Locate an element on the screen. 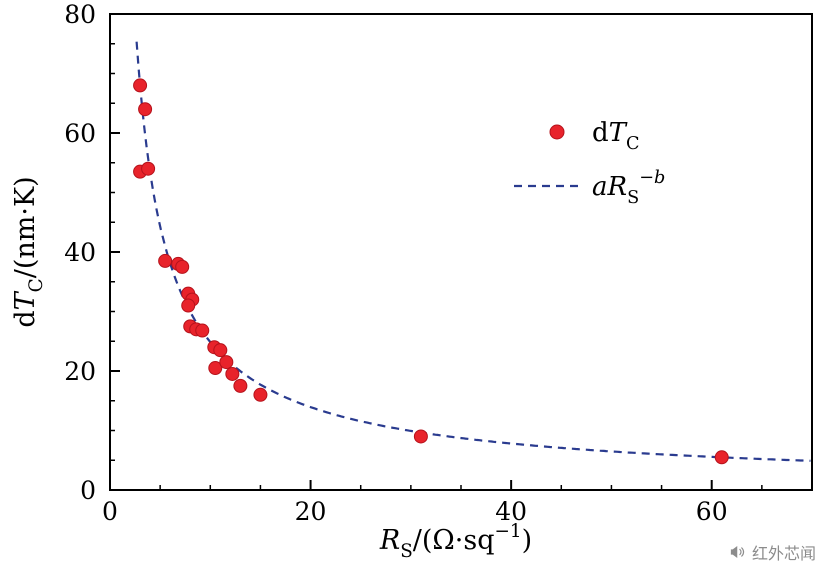 The width and height of the screenshot is (828, 574). legend: dTC aRS−b is located at coordinates (589, 163).